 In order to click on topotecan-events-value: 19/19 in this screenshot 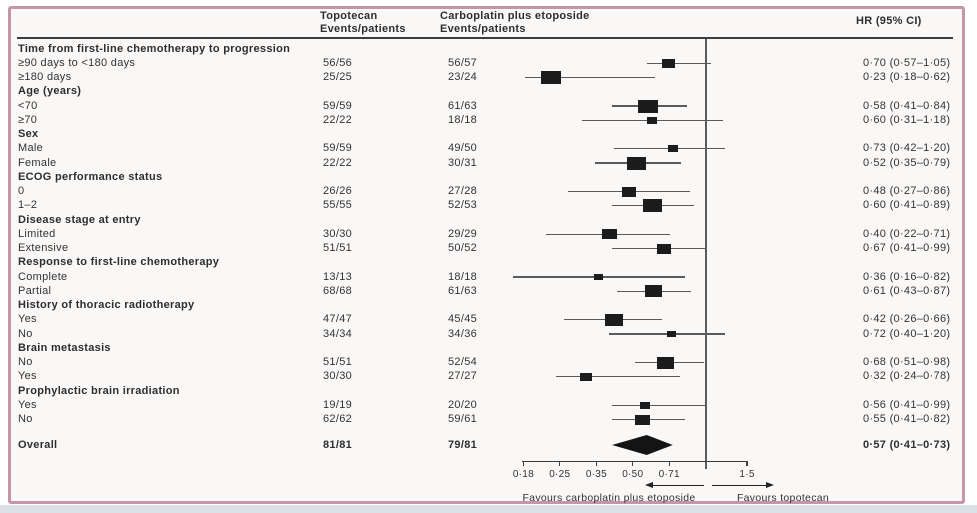, I will do `click(338, 404)`.